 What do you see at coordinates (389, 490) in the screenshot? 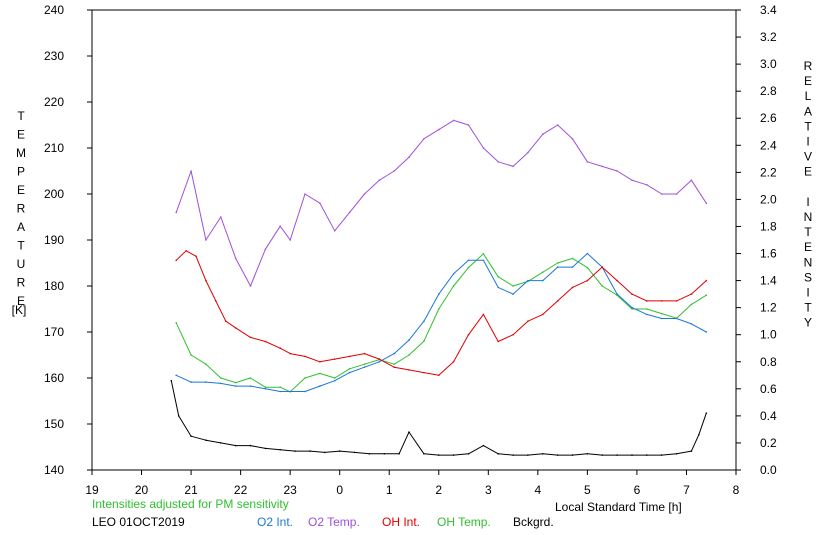
I see `x-tick-label: 1` at bounding box center [389, 490].